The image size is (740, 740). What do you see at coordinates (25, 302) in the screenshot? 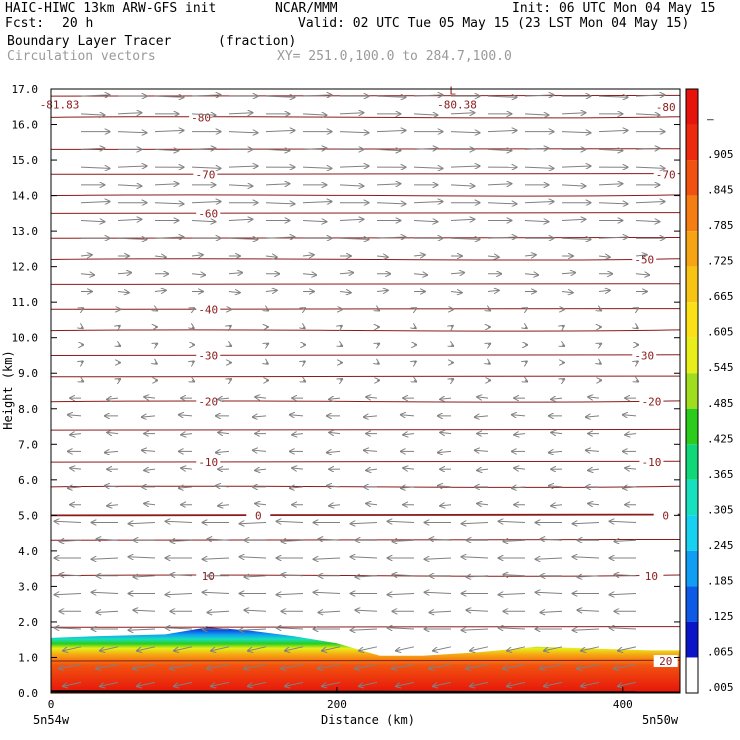
I see `y-tick-label: 11.0` at bounding box center [25, 302].